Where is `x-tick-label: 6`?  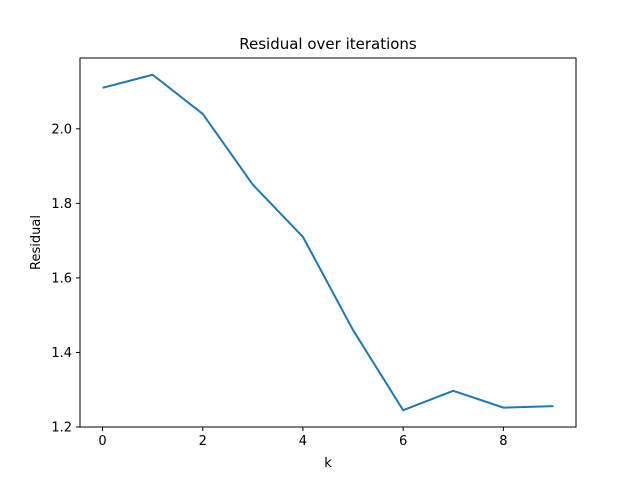
x-tick-label: 6 is located at coordinates (403, 441).